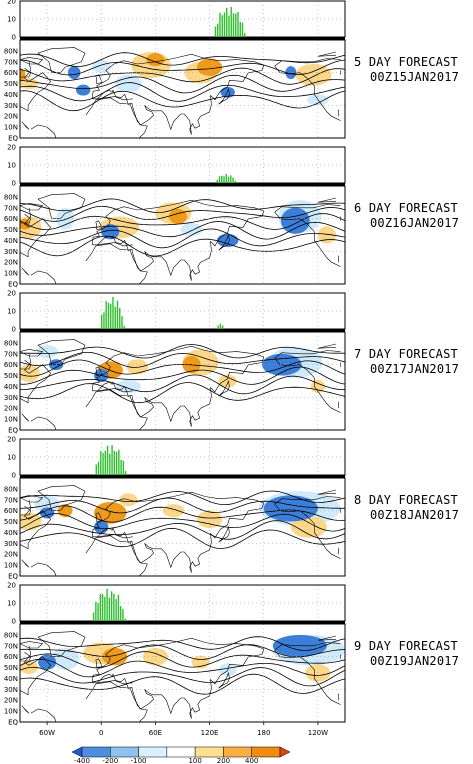 This screenshot has height=764, width=473. What do you see at coordinates (263, 733) in the screenshot?
I see `map-lon-tick: 180` at bounding box center [263, 733].